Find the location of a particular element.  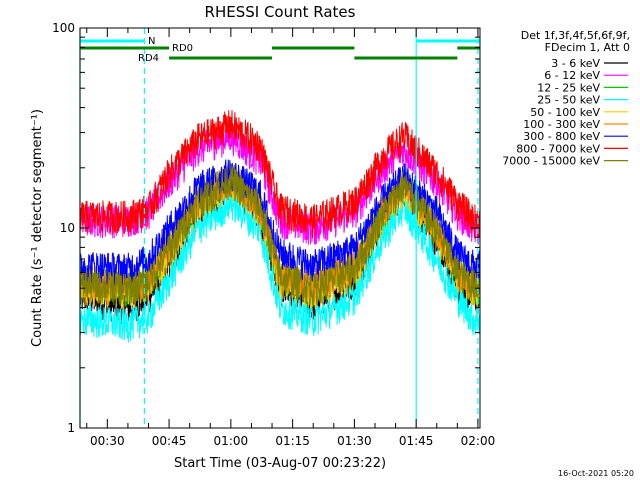

y-tick-label: 100 is located at coordinates (63, 28).